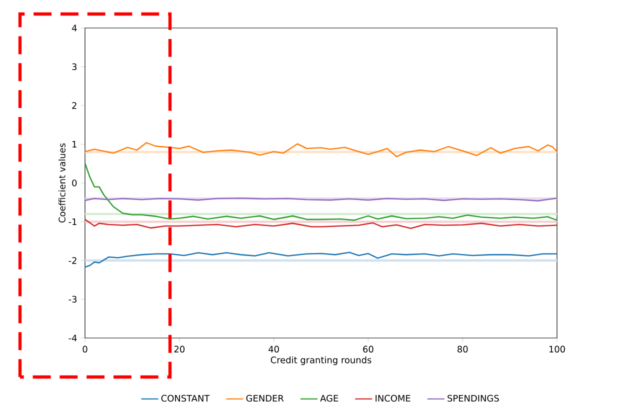 This screenshot has height=410, width=633. Describe the element at coordinates (393, 398) in the screenshot. I see `legend-label: INCOME` at that location.